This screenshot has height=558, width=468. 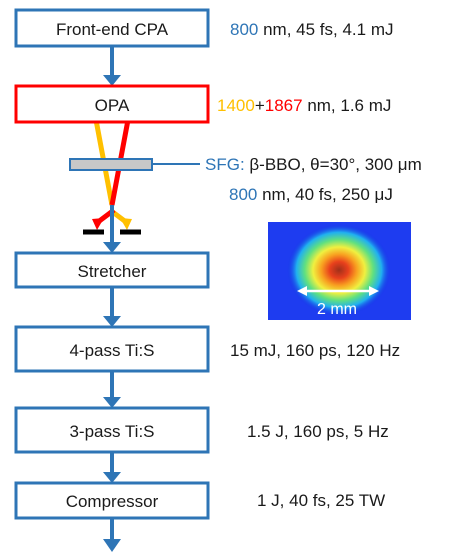 What do you see at coordinates (321, 500) in the screenshot?
I see `label-compressor-specs: 1 J, 40 fs, 25 TW` at bounding box center [321, 500].